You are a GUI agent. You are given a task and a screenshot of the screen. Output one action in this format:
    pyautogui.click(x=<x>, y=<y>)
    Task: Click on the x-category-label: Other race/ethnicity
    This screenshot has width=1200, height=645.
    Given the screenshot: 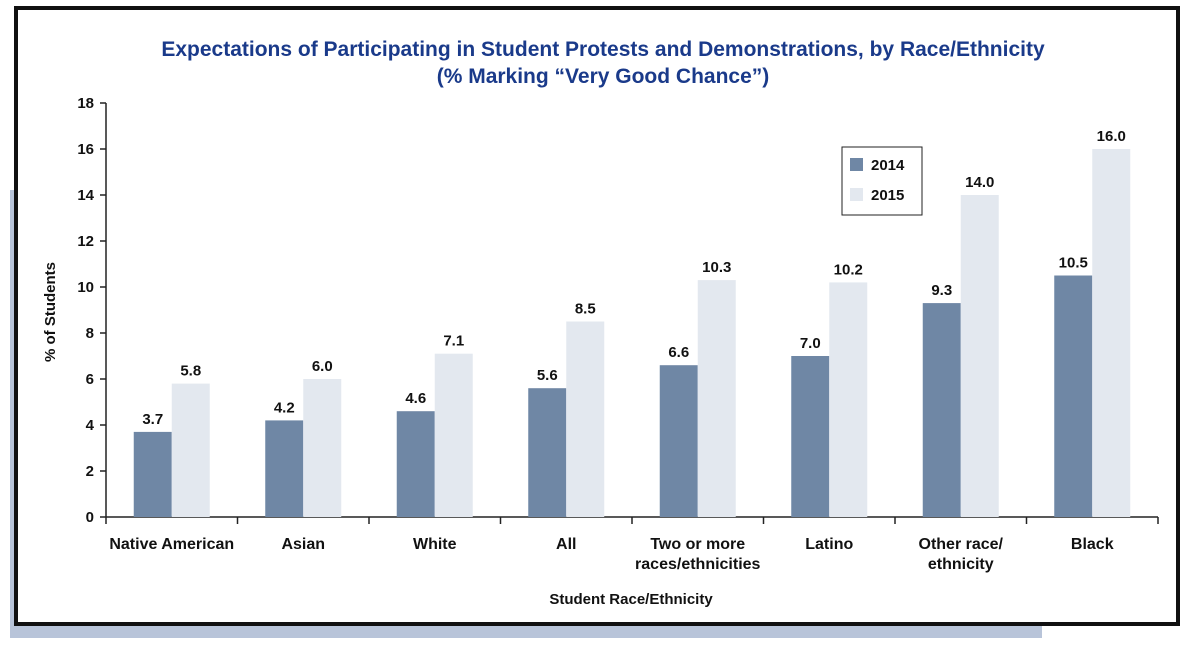 What is the action you would take?
    pyautogui.click(x=961, y=554)
    